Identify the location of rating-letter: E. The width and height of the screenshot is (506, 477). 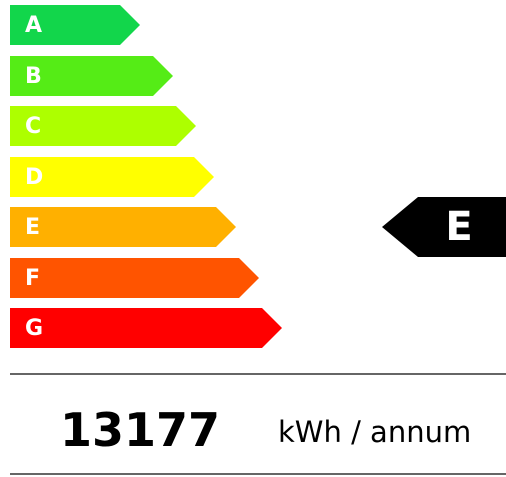
(458, 227).